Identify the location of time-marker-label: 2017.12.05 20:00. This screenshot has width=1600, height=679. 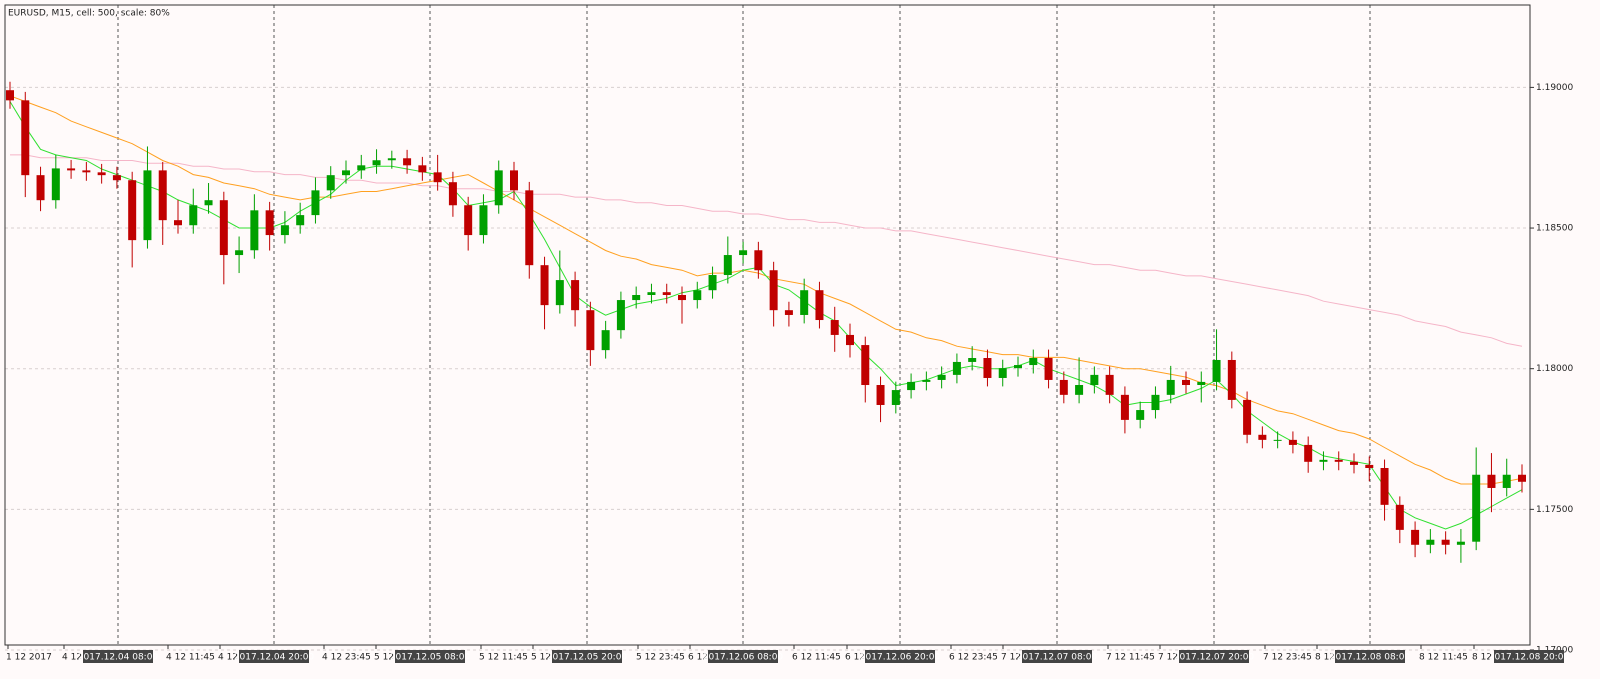
(587, 658).